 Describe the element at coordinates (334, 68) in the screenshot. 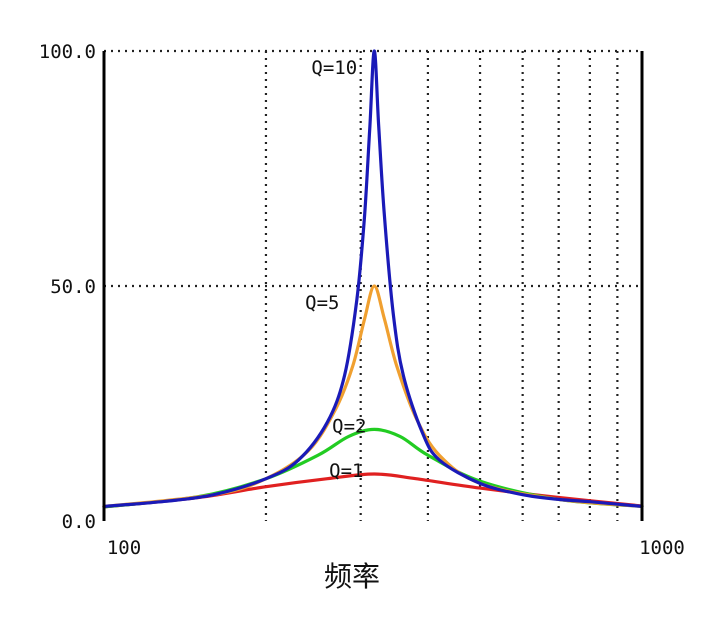

I see `series-label-q10: Q=10` at that location.